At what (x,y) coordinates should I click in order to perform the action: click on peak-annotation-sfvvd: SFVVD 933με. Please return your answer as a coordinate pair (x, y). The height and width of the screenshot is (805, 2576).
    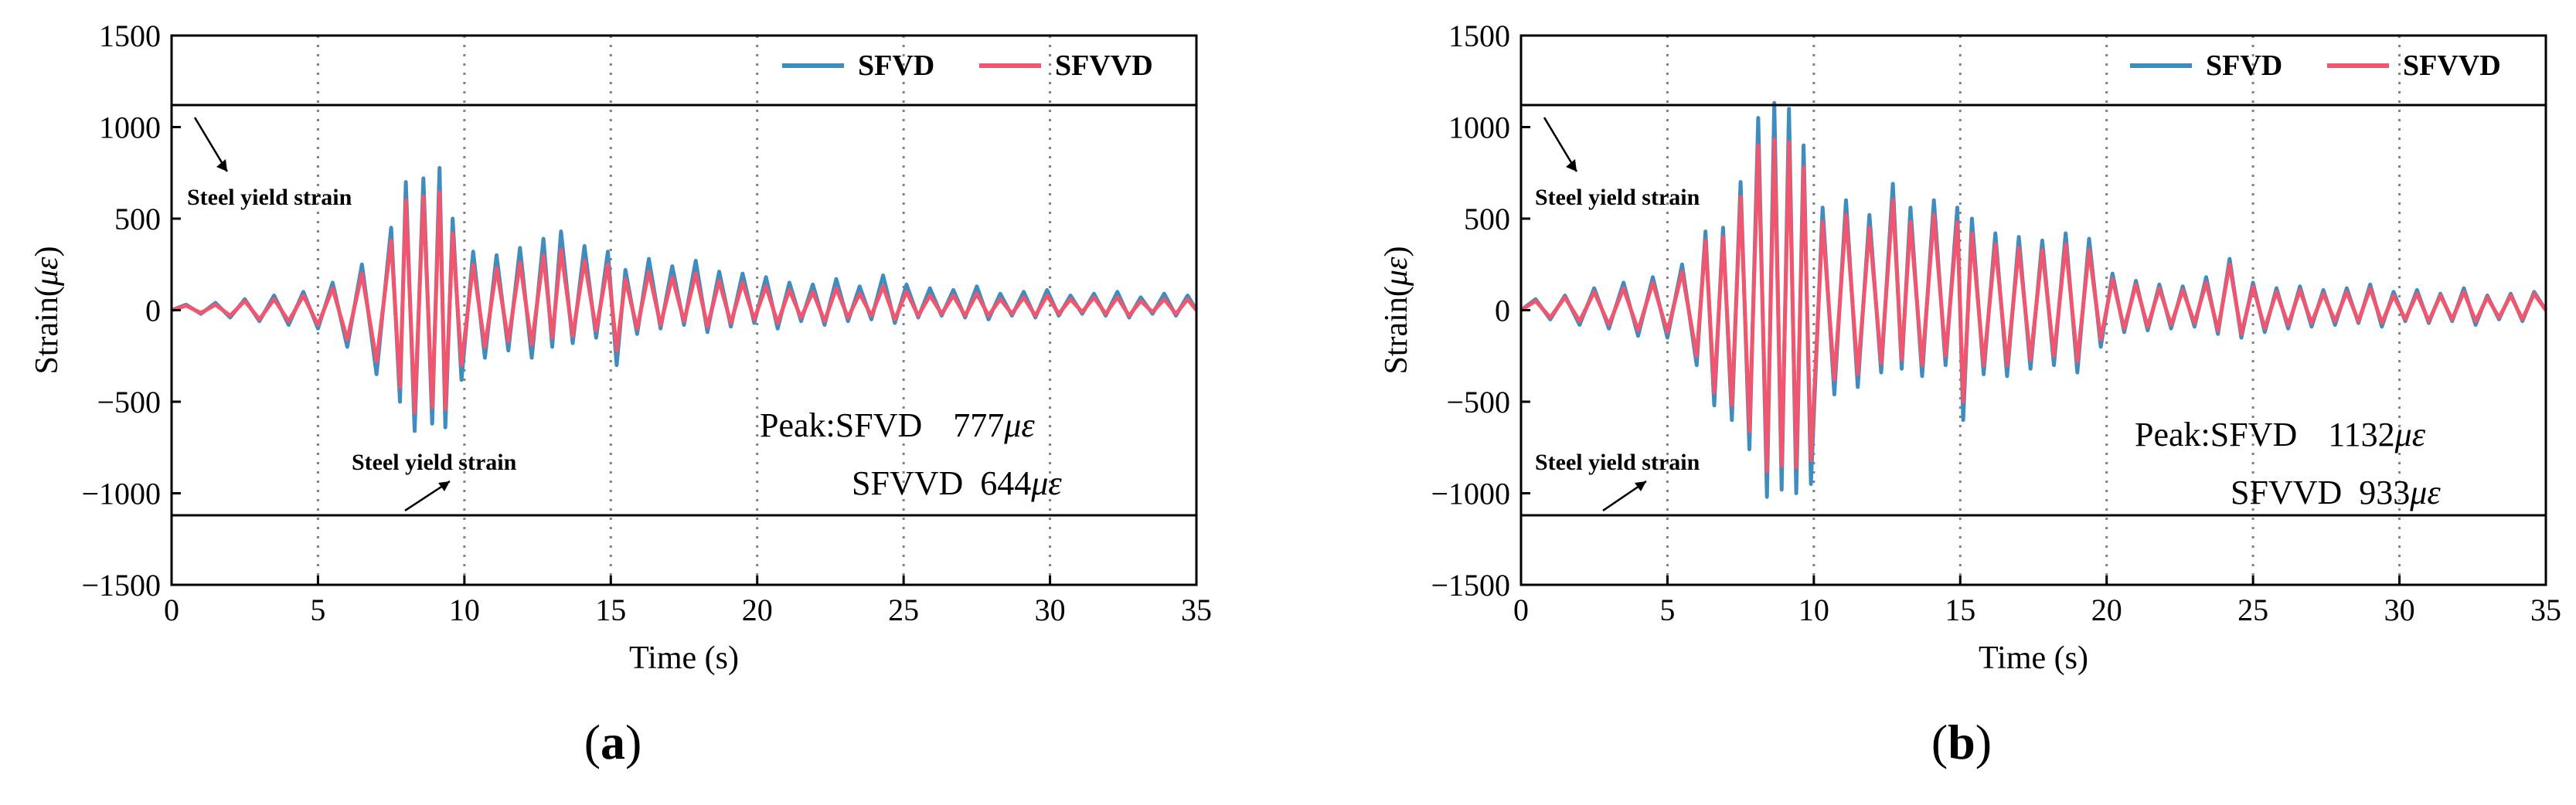
    Looking at the image, I should click on (2336, 492).